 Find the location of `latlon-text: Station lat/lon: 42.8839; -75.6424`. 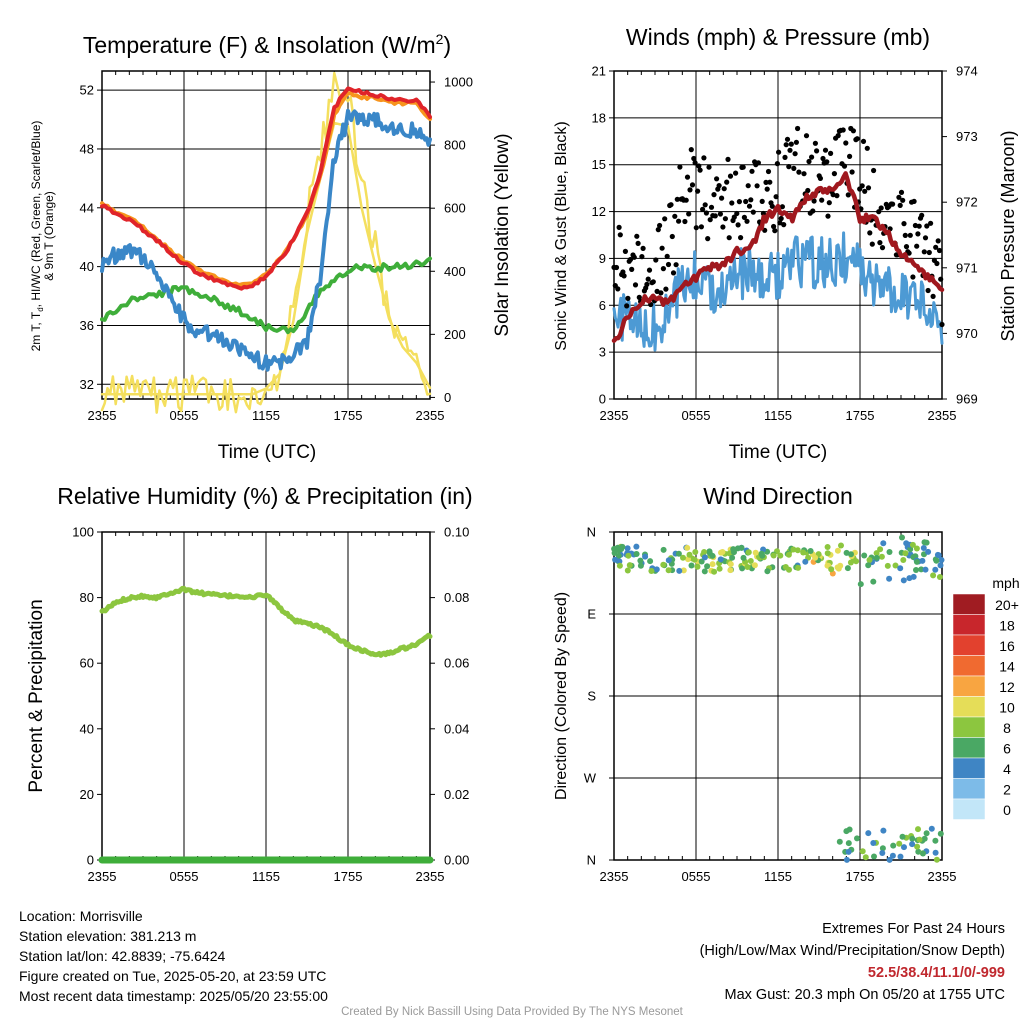

latlon-text: Station lat/lon: 42.8839; -75.6424 is located at coordinates (122, 956).